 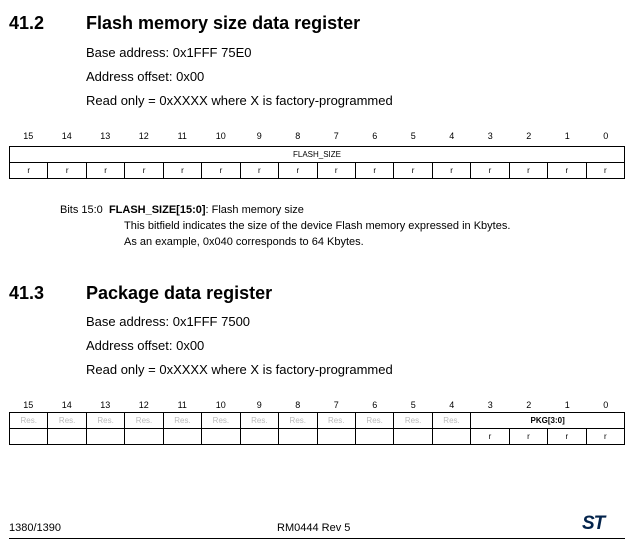 I want to click on desc-bits: Bits 15:0, so click(x=81, y=210).